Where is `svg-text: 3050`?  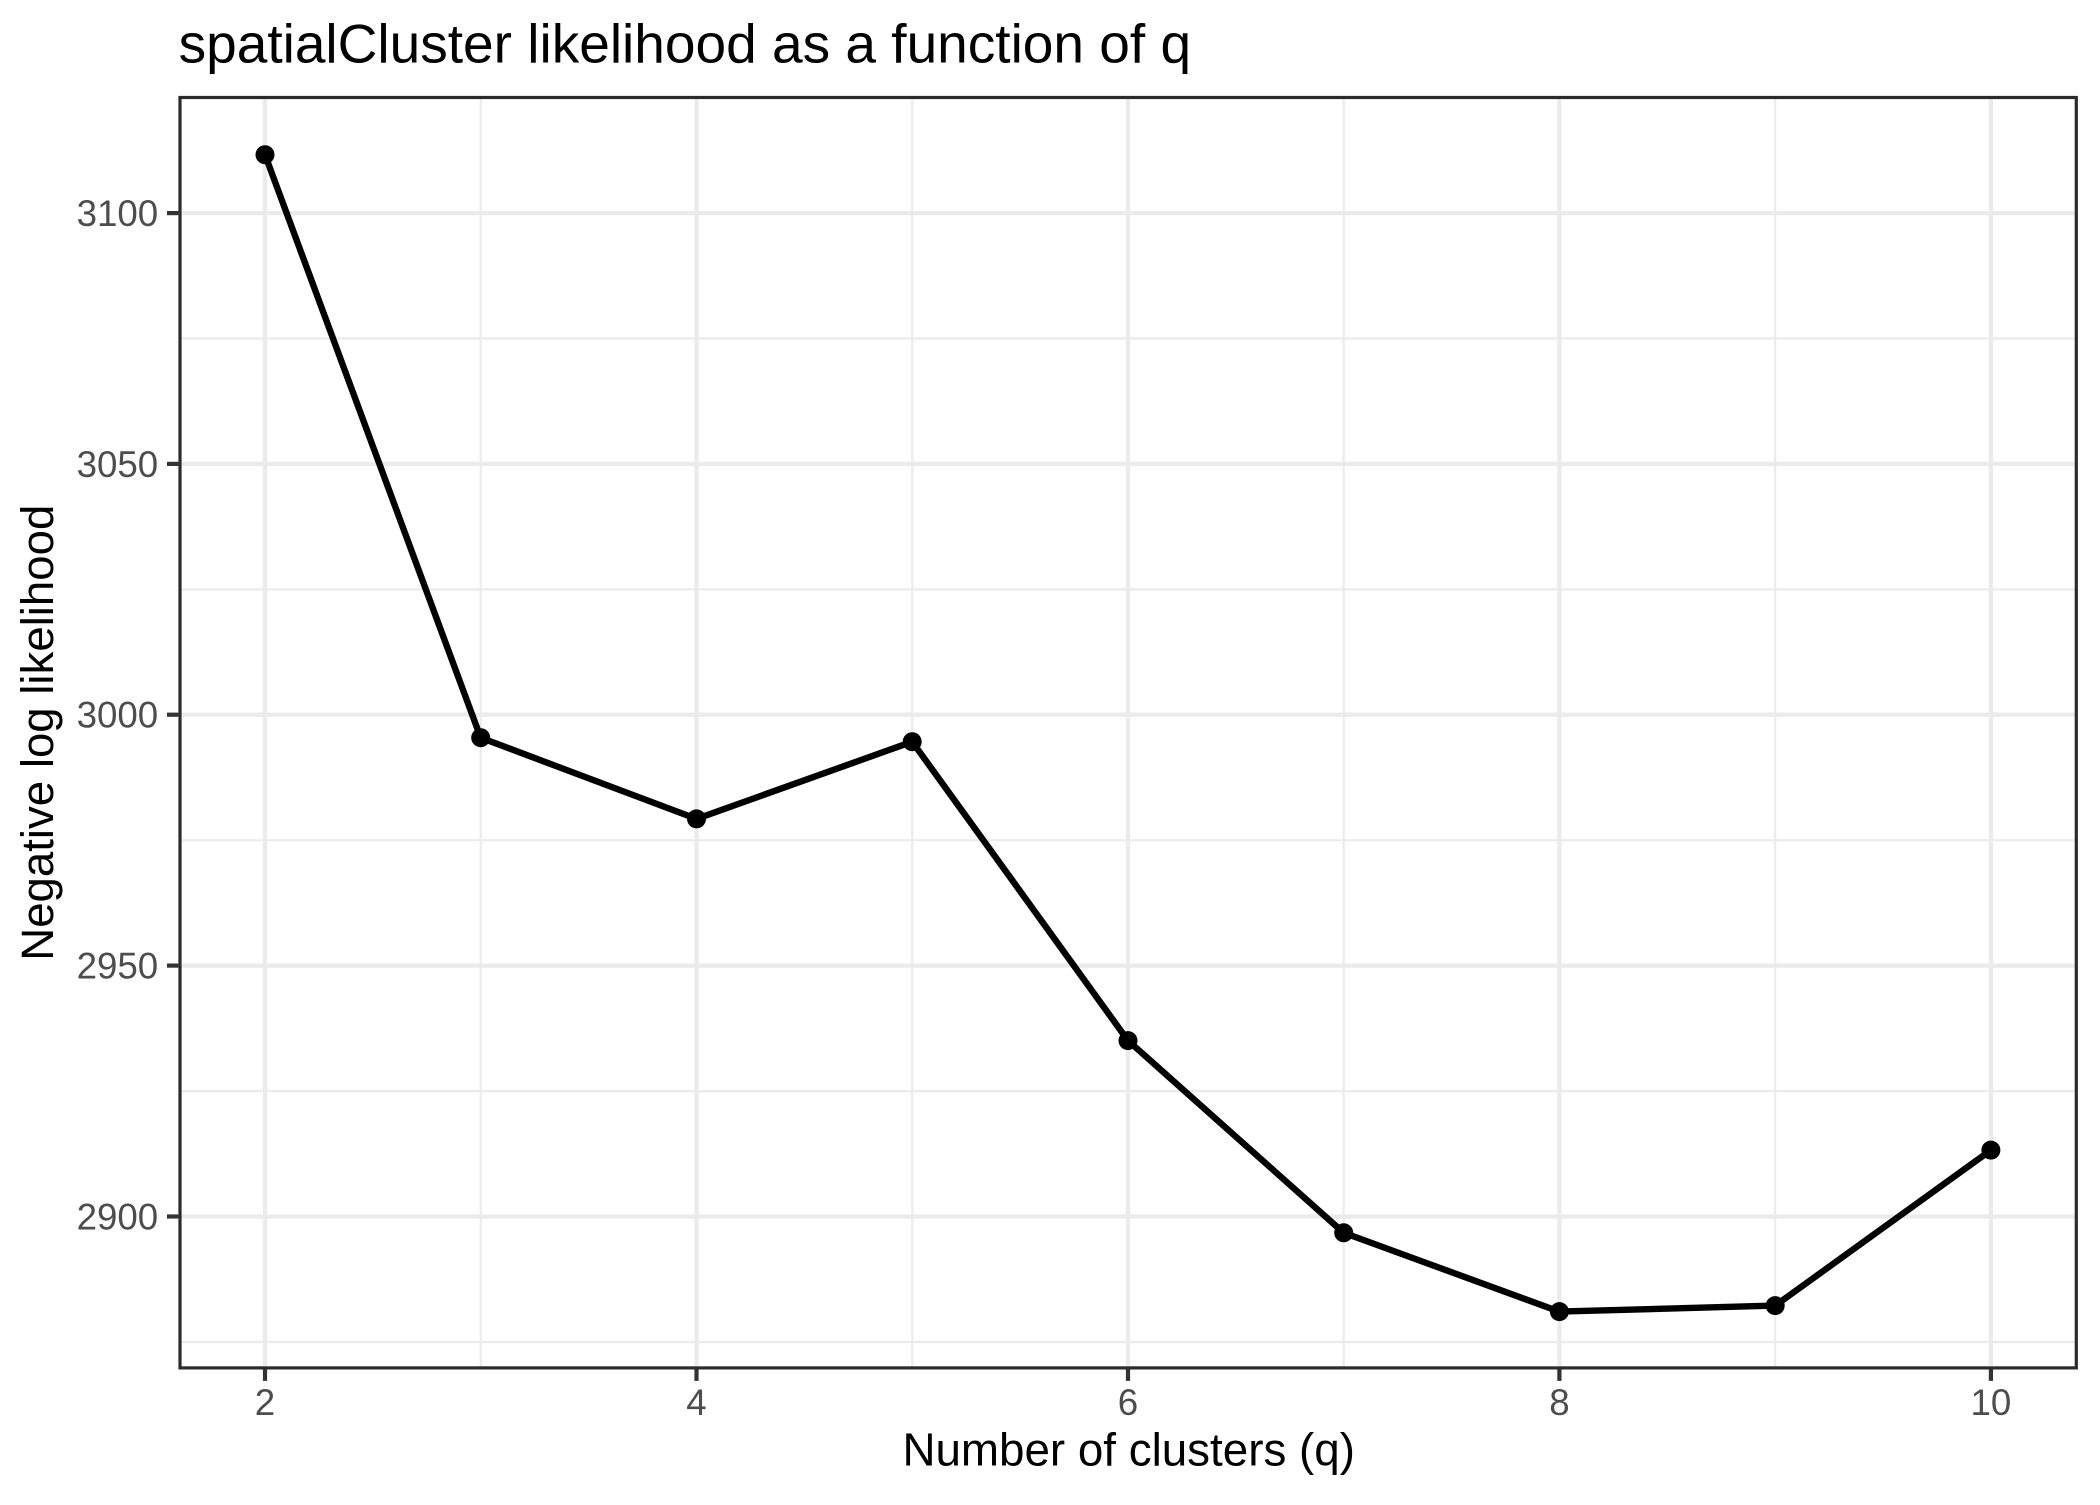 svg-text: 3050 is located at coordinates (118, 464).